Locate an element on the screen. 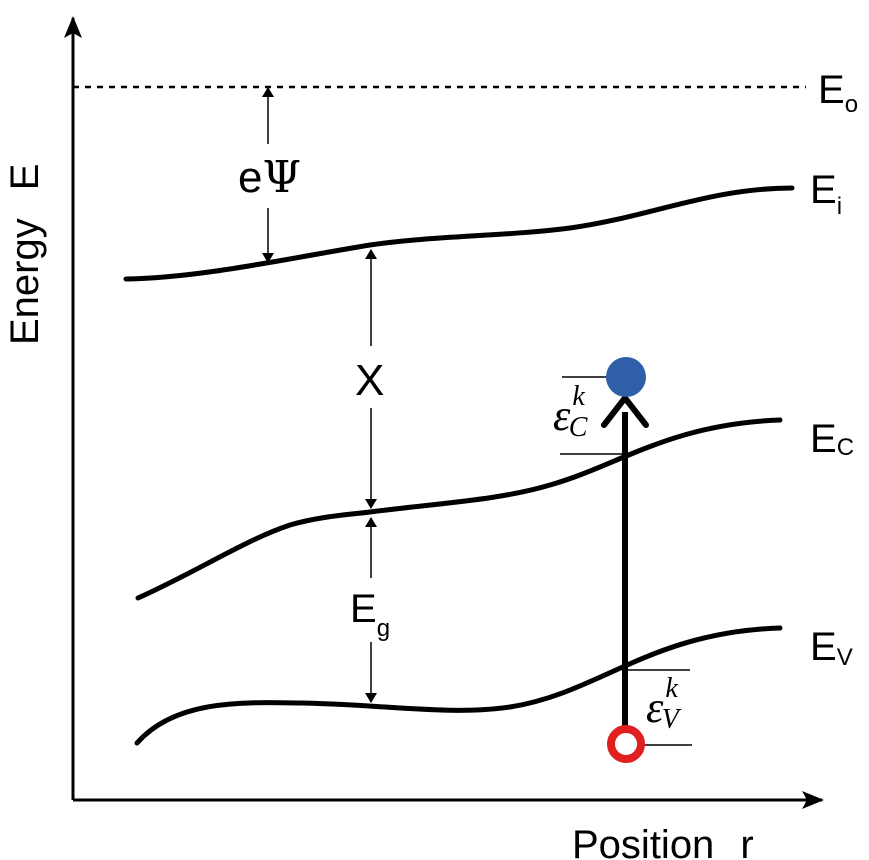 Image resolution: width=869 pixels, height=860 pixels. y-axis-symbol: E is located at coordinates (25, 177).